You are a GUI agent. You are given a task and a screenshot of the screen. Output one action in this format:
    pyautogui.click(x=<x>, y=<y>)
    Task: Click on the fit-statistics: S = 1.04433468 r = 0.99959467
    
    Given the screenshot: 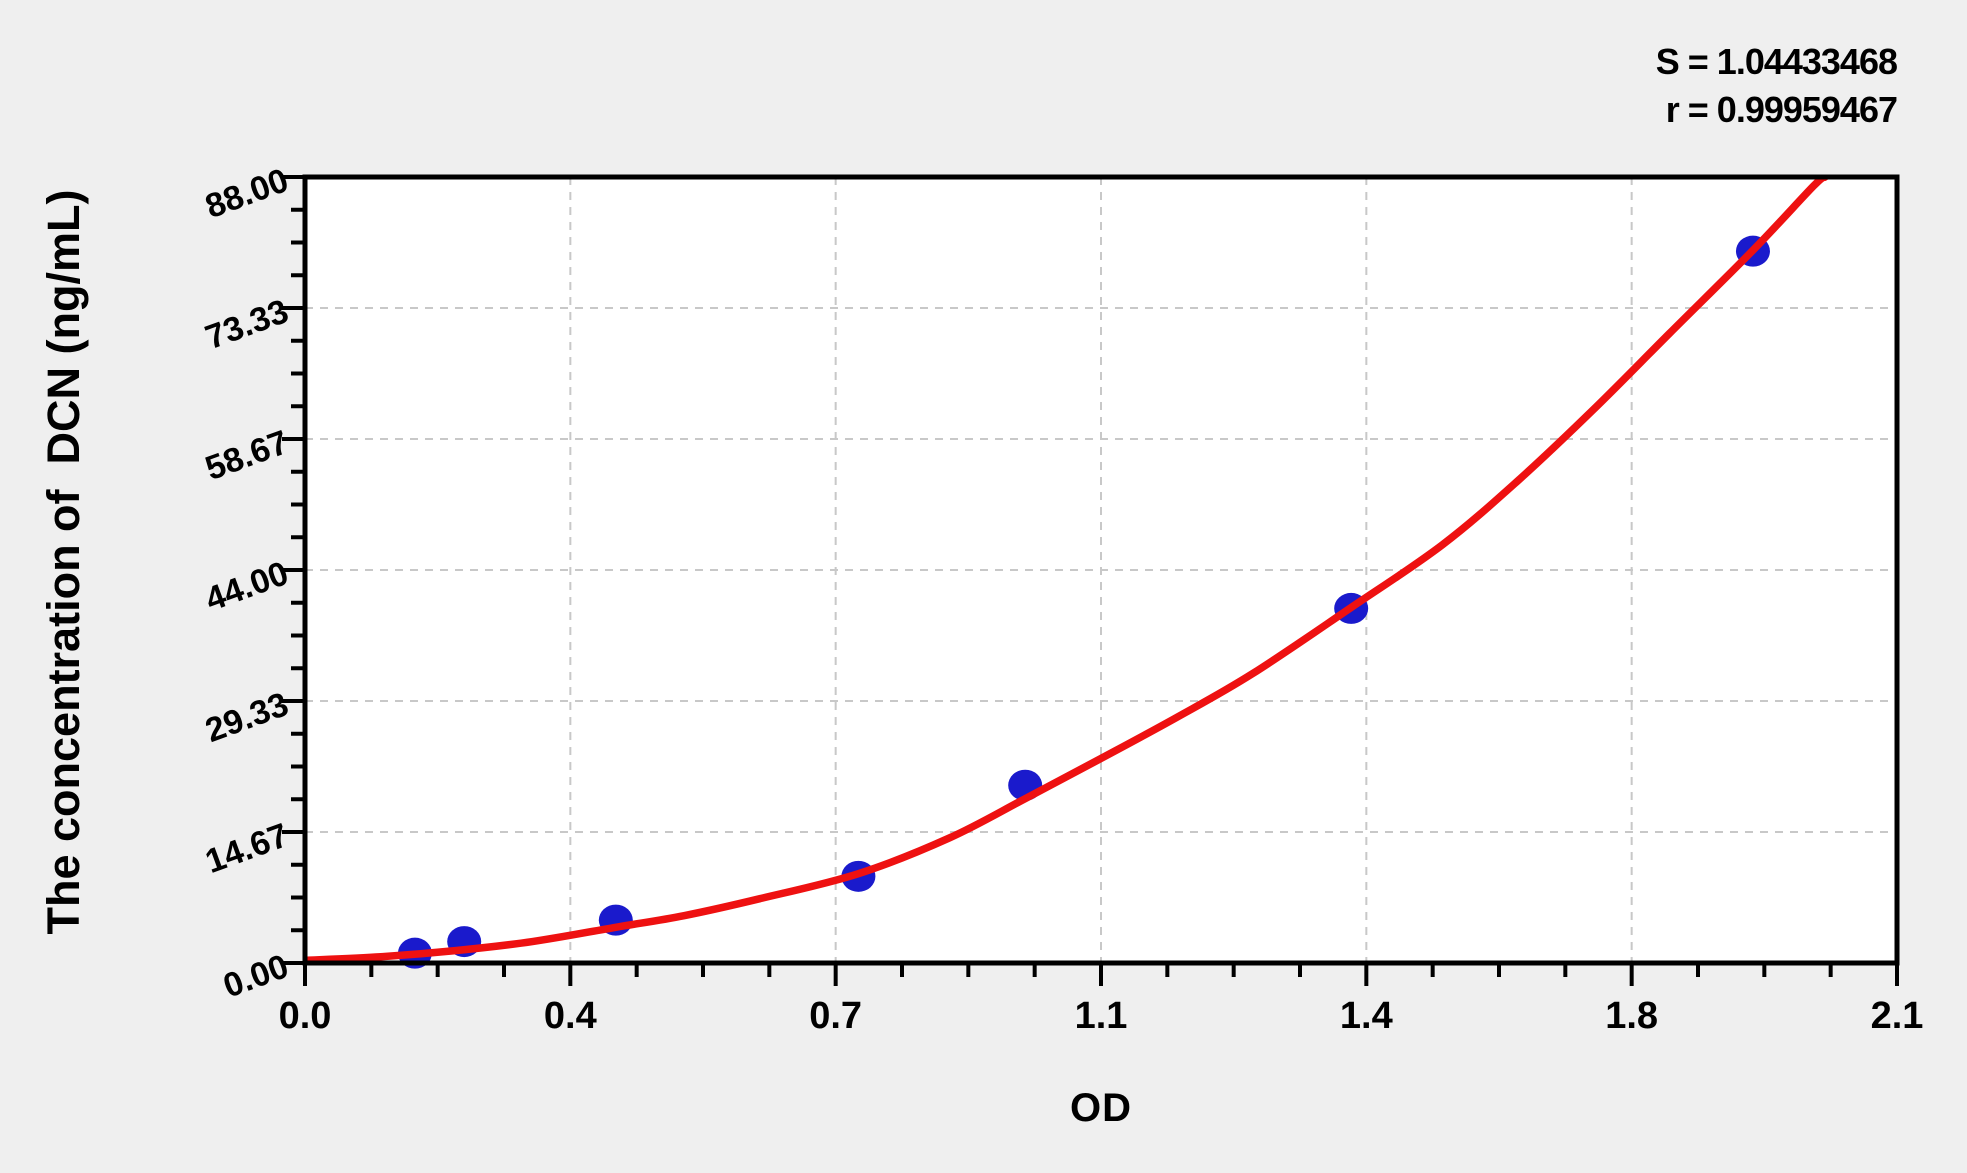 What is the action you would take?
    pyautogui.click(x=1776, y=86)
    